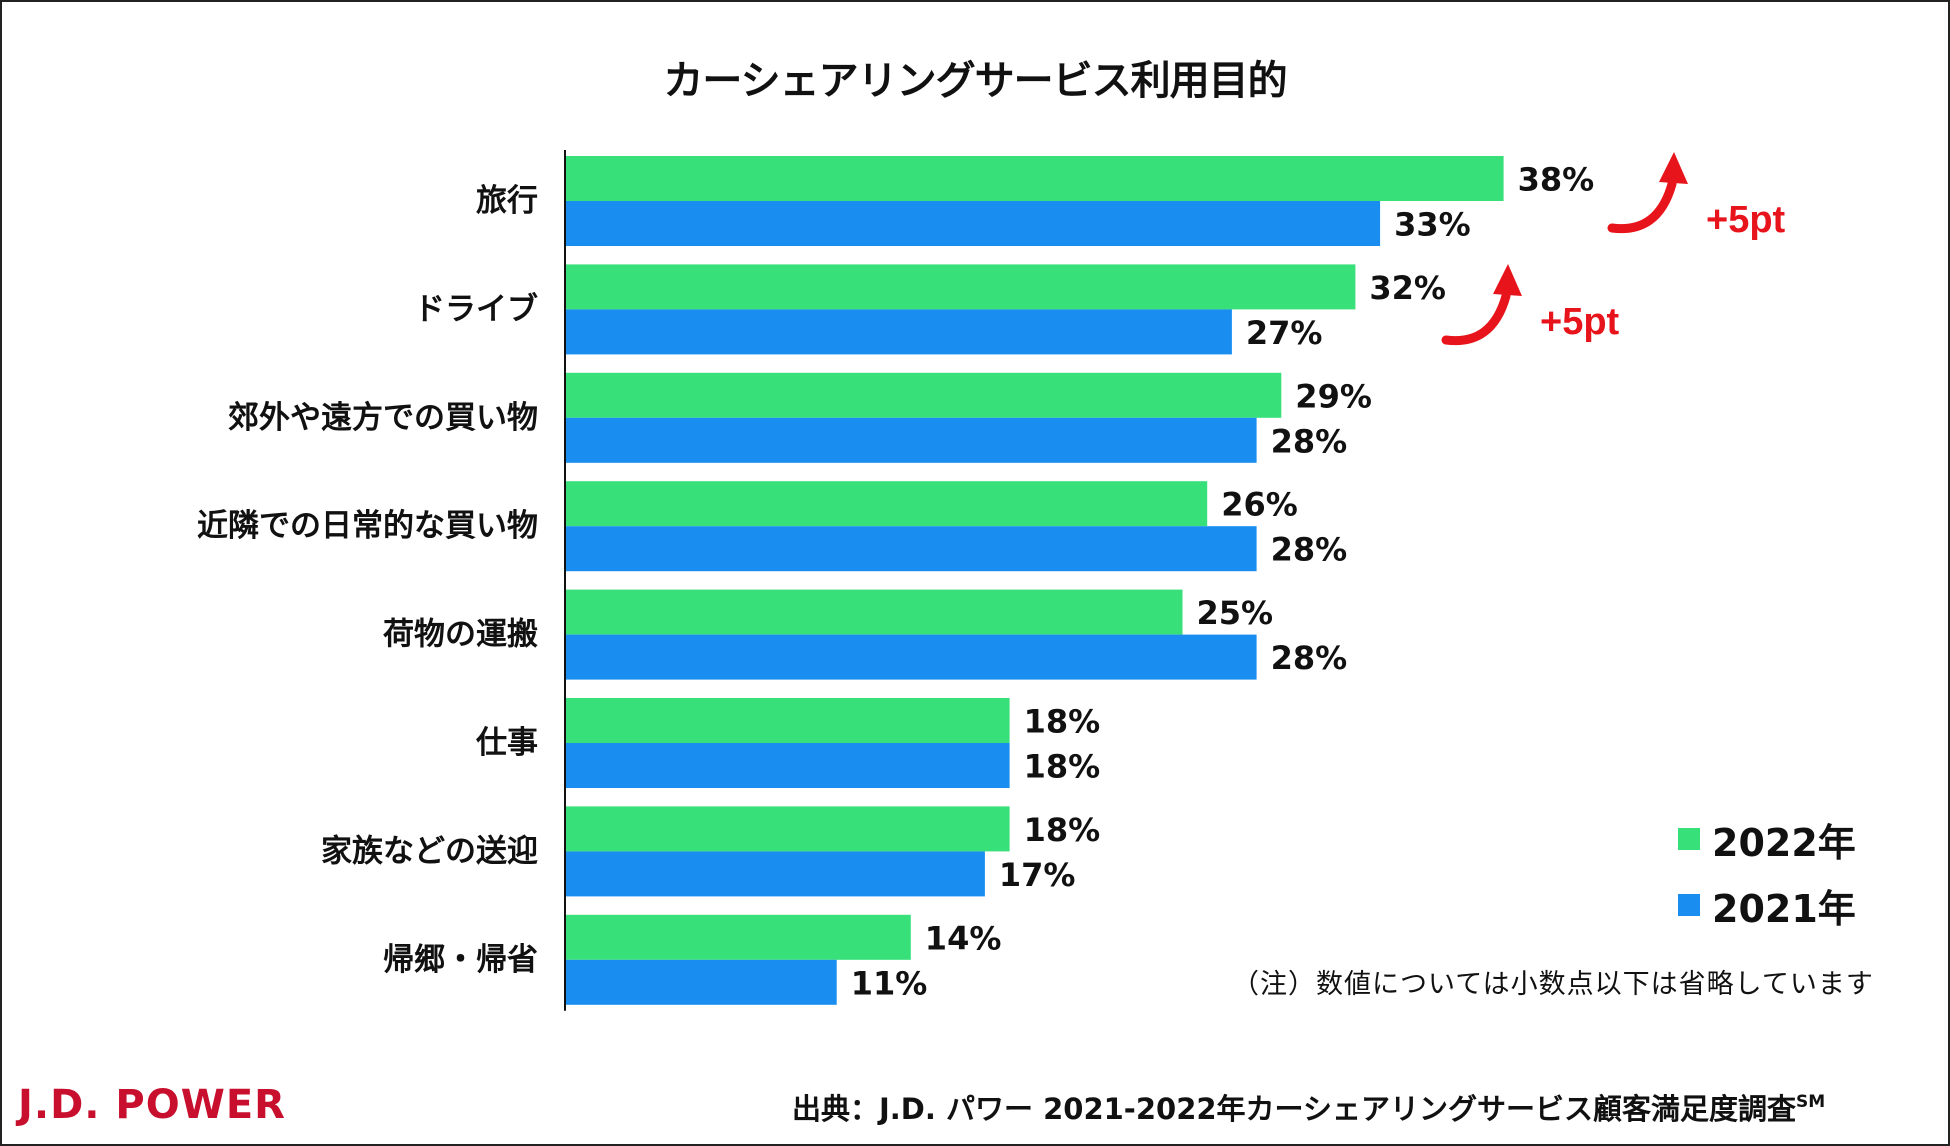  Describe the element at coordinates (1309, 441) in the screenshot. I see `value-label-2021-2: 28%` at that location.